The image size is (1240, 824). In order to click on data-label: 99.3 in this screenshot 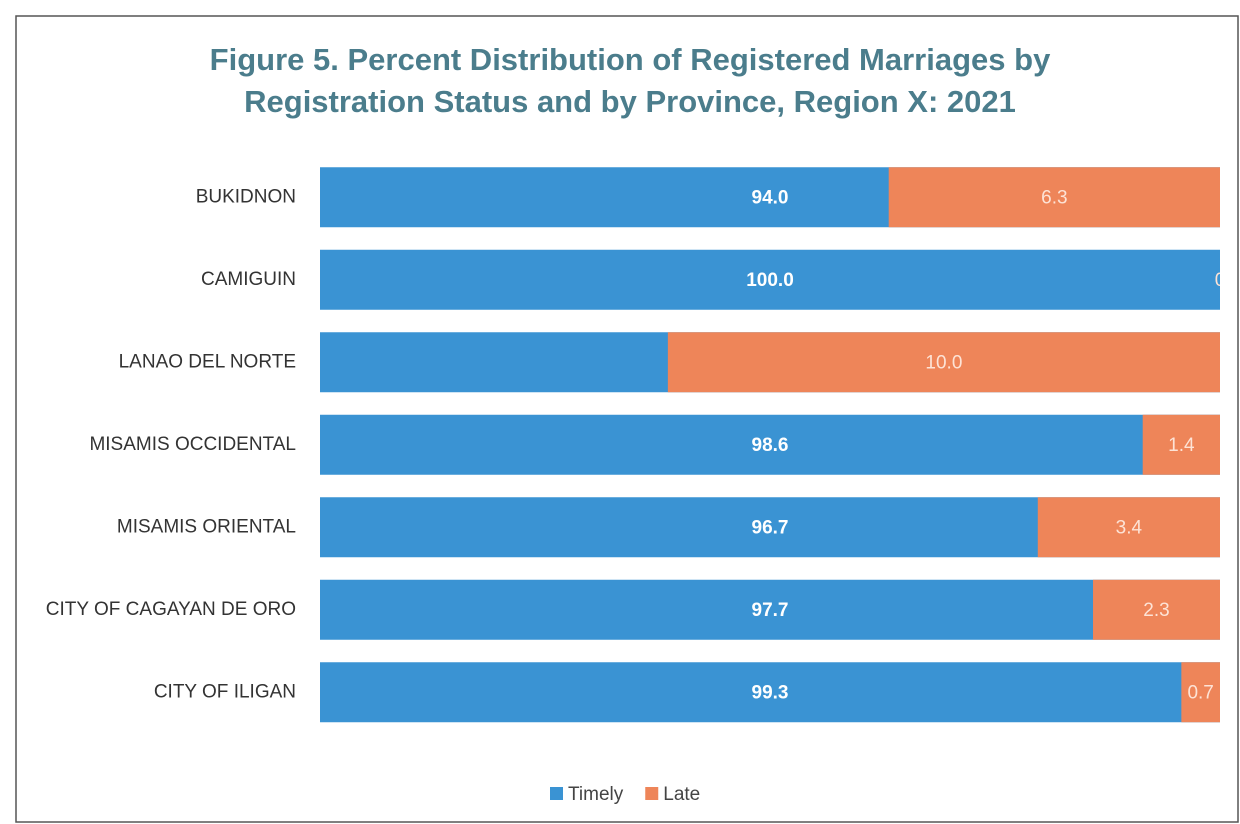, I will do `click(770, 692)`.